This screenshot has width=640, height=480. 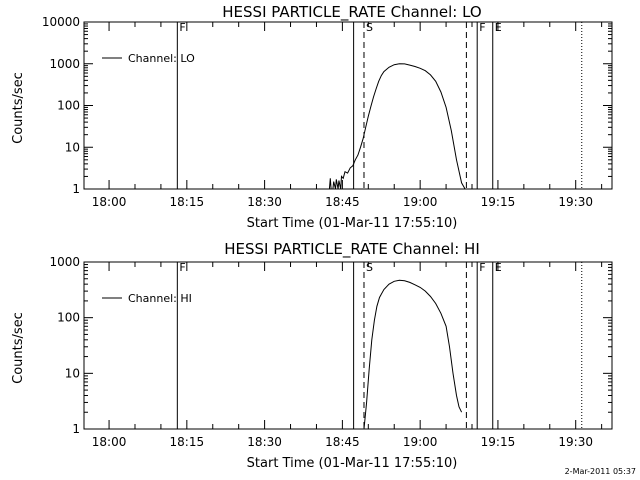 I want to click on chart-title: HESSI PARTICLE_RATE Channel: LO, so click(x=351, y=12).